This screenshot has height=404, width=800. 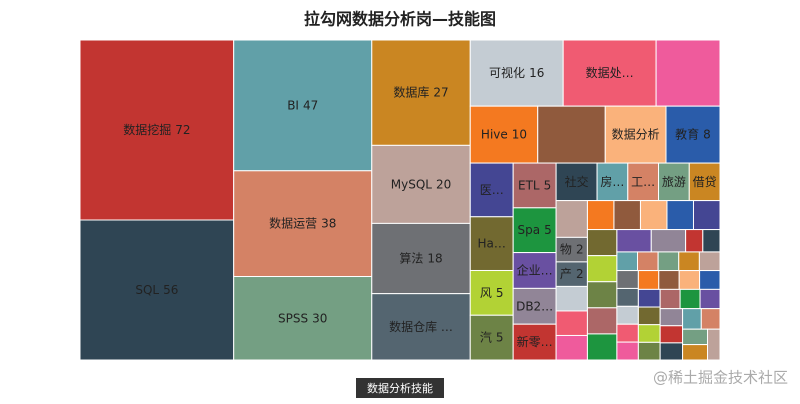 I want to click on cell-label: 旅游, so click(x=674, y=181).